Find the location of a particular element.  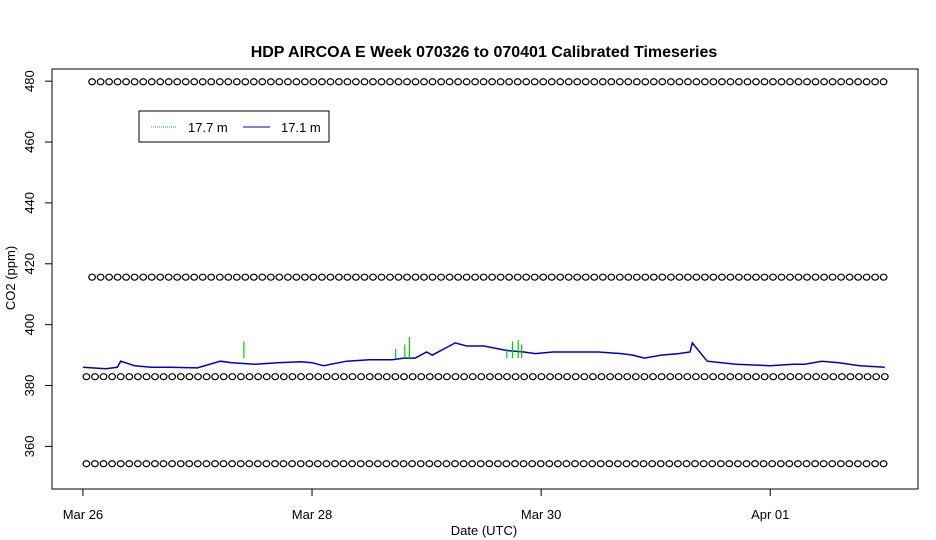

x-axis: Mar 26 Mar 28 Mar 30 Apr 01 is located at coordinates (426, 505).